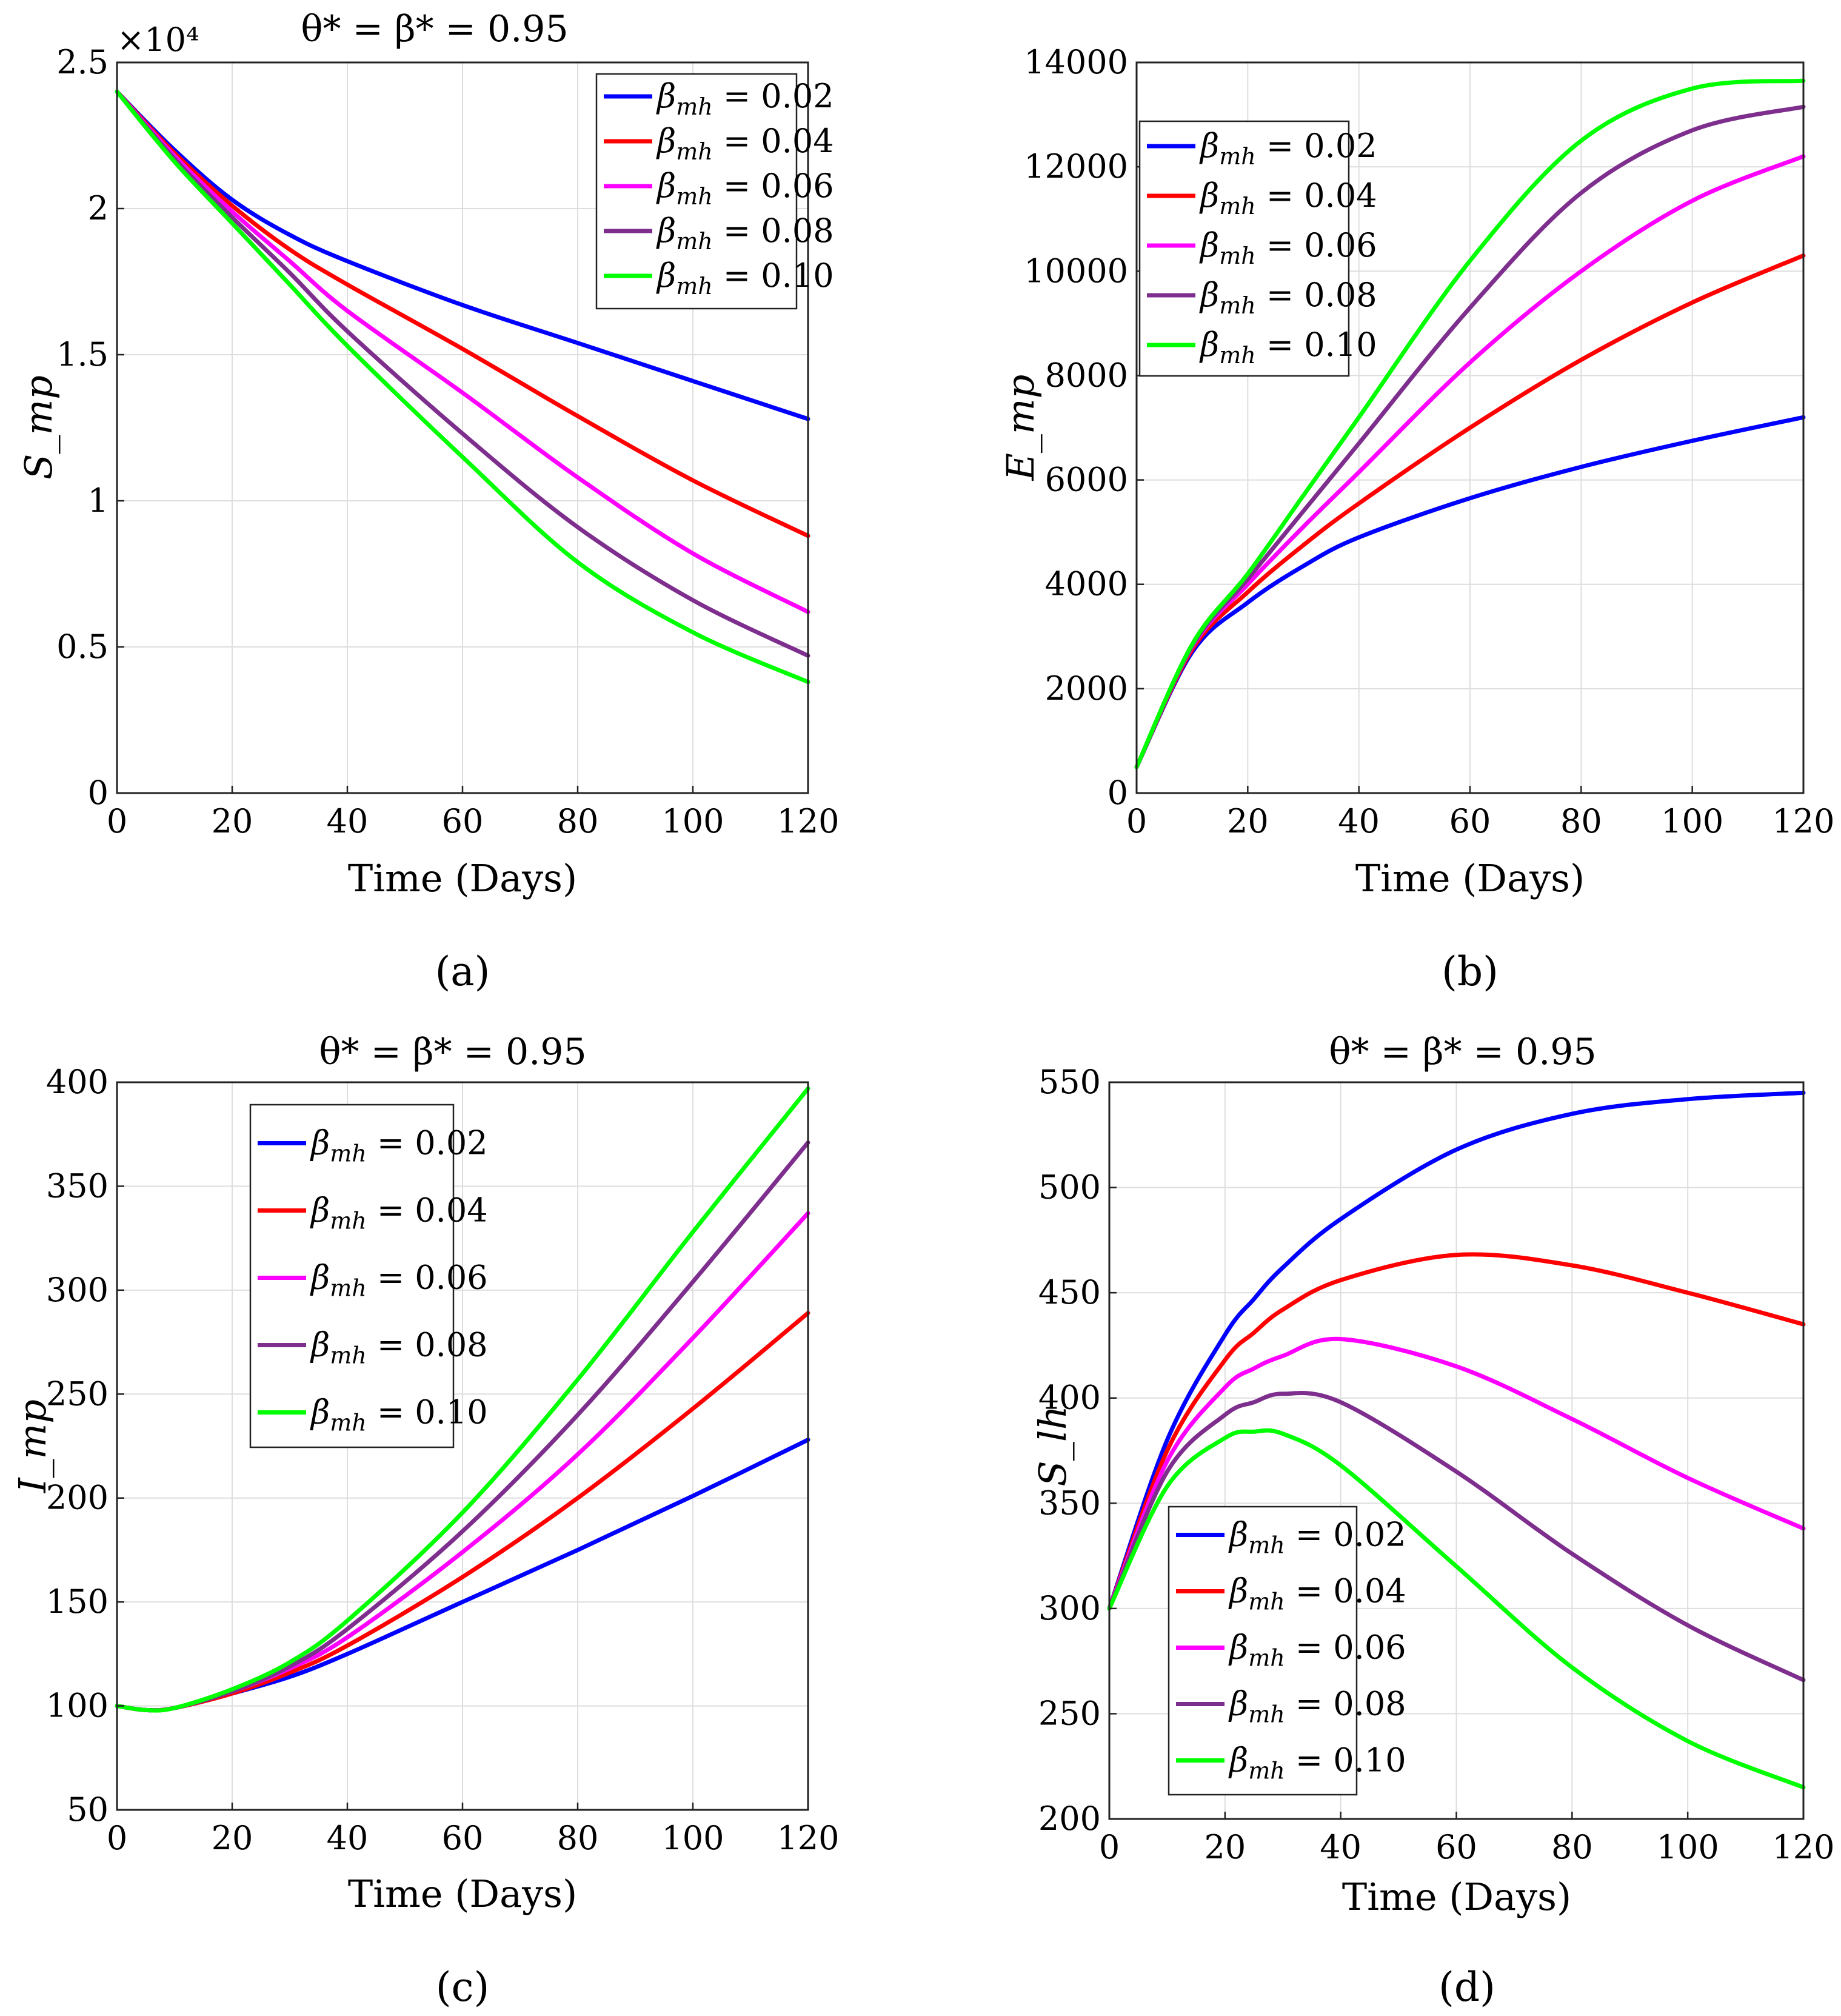 This screenshot has height=2016, width=1841. I want to click on panel-d-y-label: S_lh, so click(1053, 1446).